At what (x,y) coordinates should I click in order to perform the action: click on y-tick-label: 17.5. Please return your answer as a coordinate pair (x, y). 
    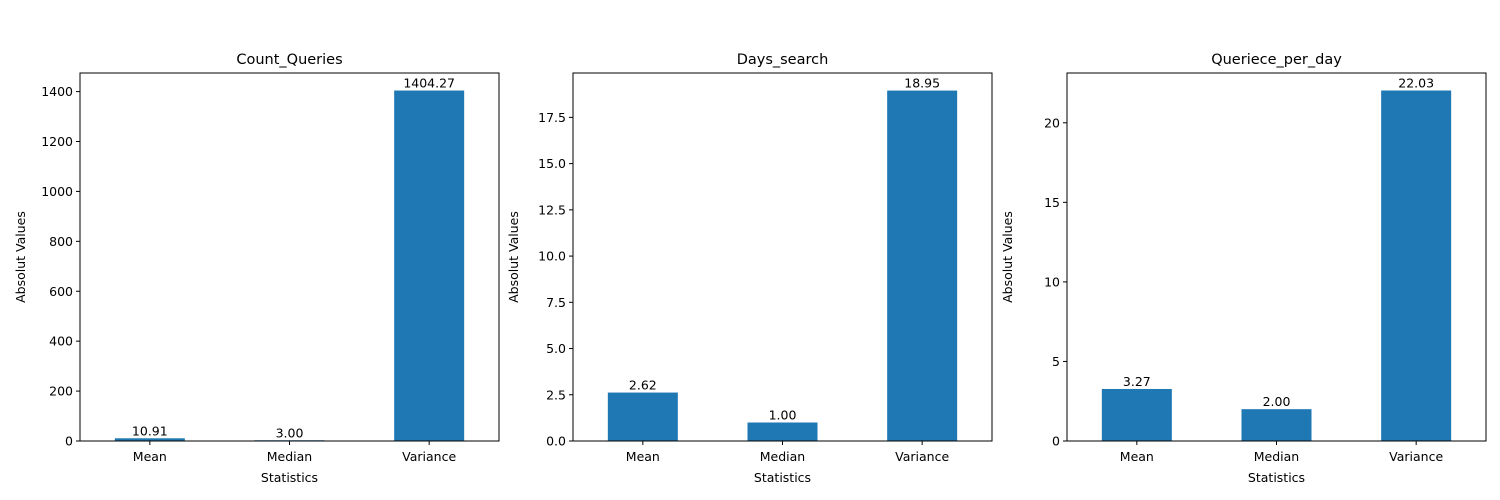
    Looking at the image, I should click on (552, 117).